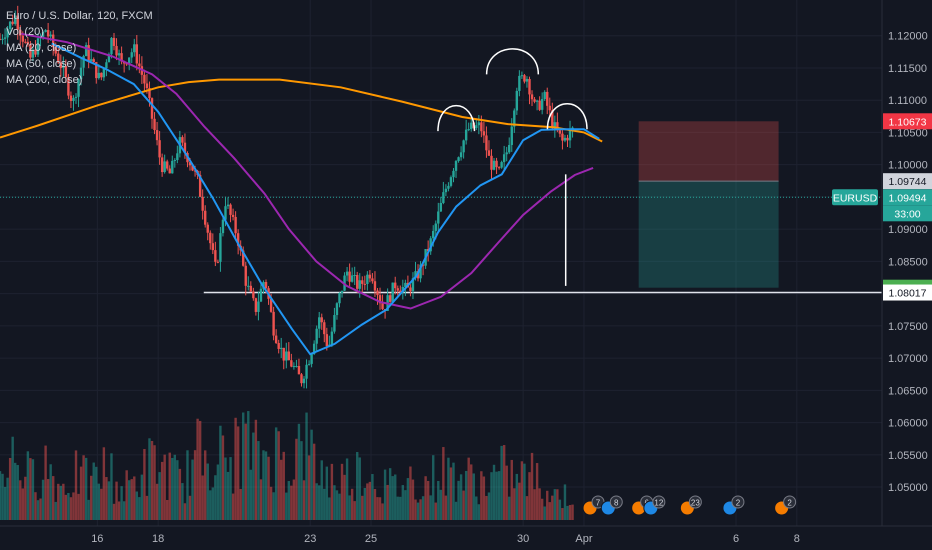  I want to click on event-count-text: 7, so click(598, 503).